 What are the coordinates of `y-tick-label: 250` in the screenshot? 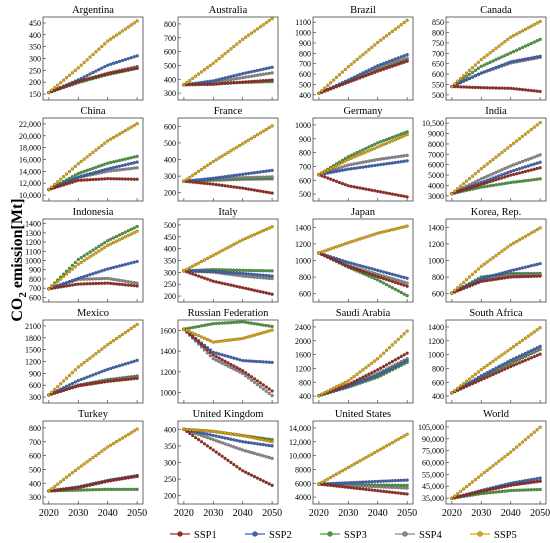 It's located at (170, 479).